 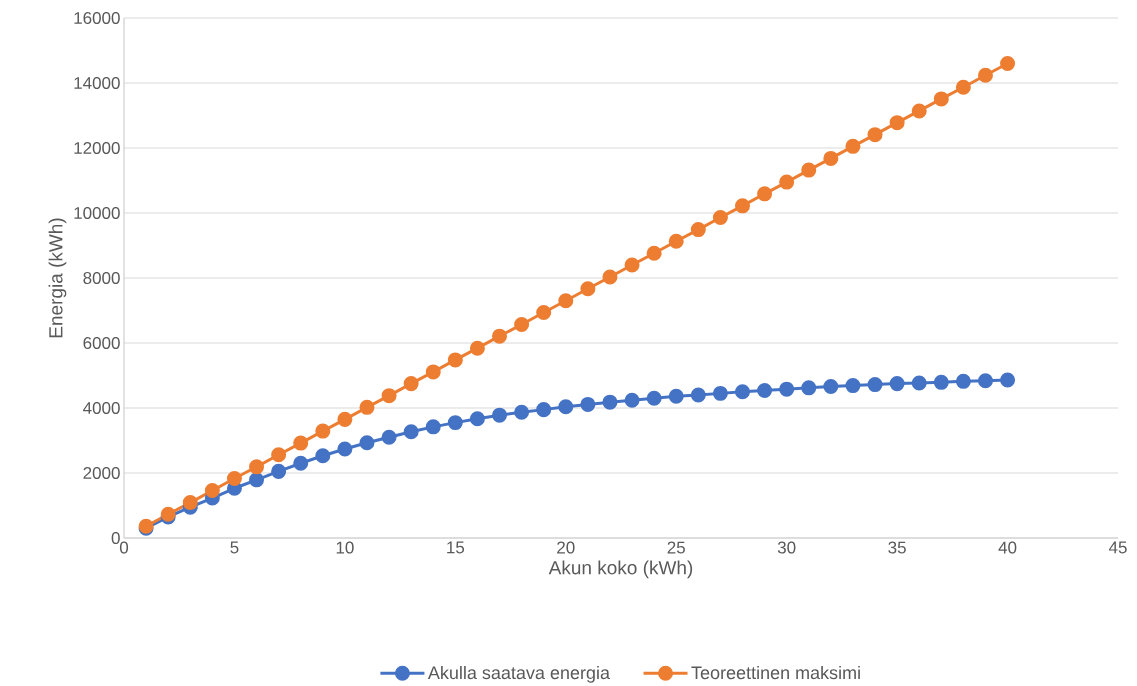 I want to click on x-tick-label: 15, so click(x=456, y=547).